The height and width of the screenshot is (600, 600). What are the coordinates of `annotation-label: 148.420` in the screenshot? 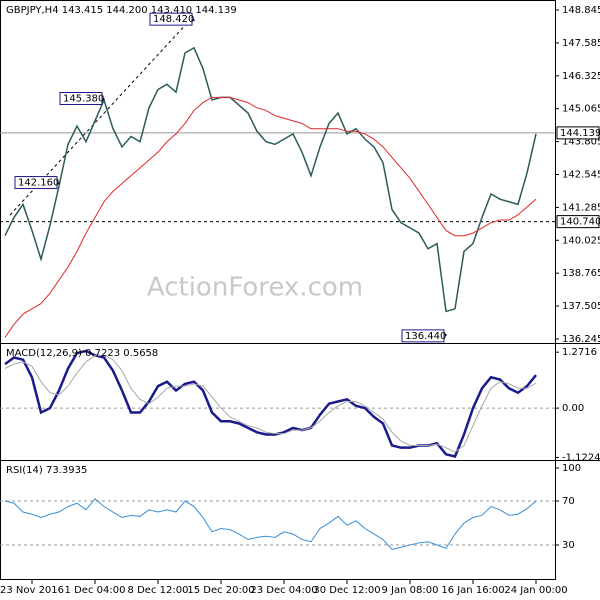 It's located at (173, 19).